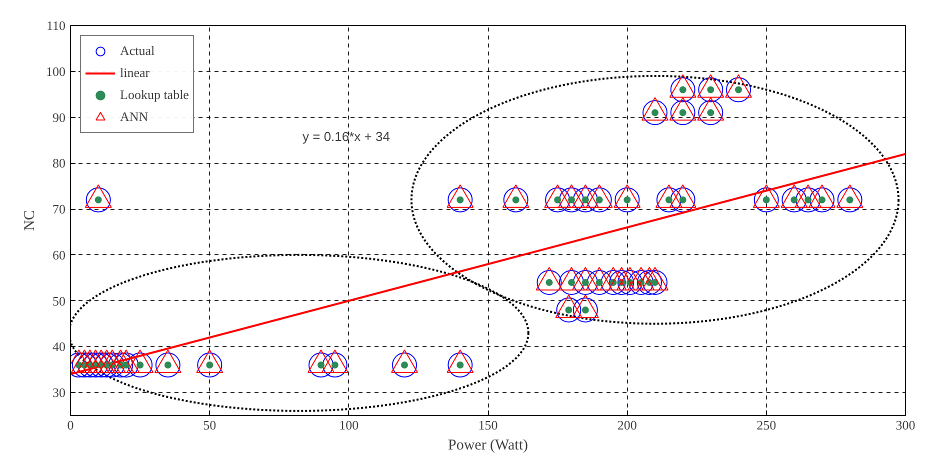 The image size is (931, 470). Describe the element at coordinates (346, 136) in the screenshot. I see `annotation: y = 0.16*x + 34` at that location.